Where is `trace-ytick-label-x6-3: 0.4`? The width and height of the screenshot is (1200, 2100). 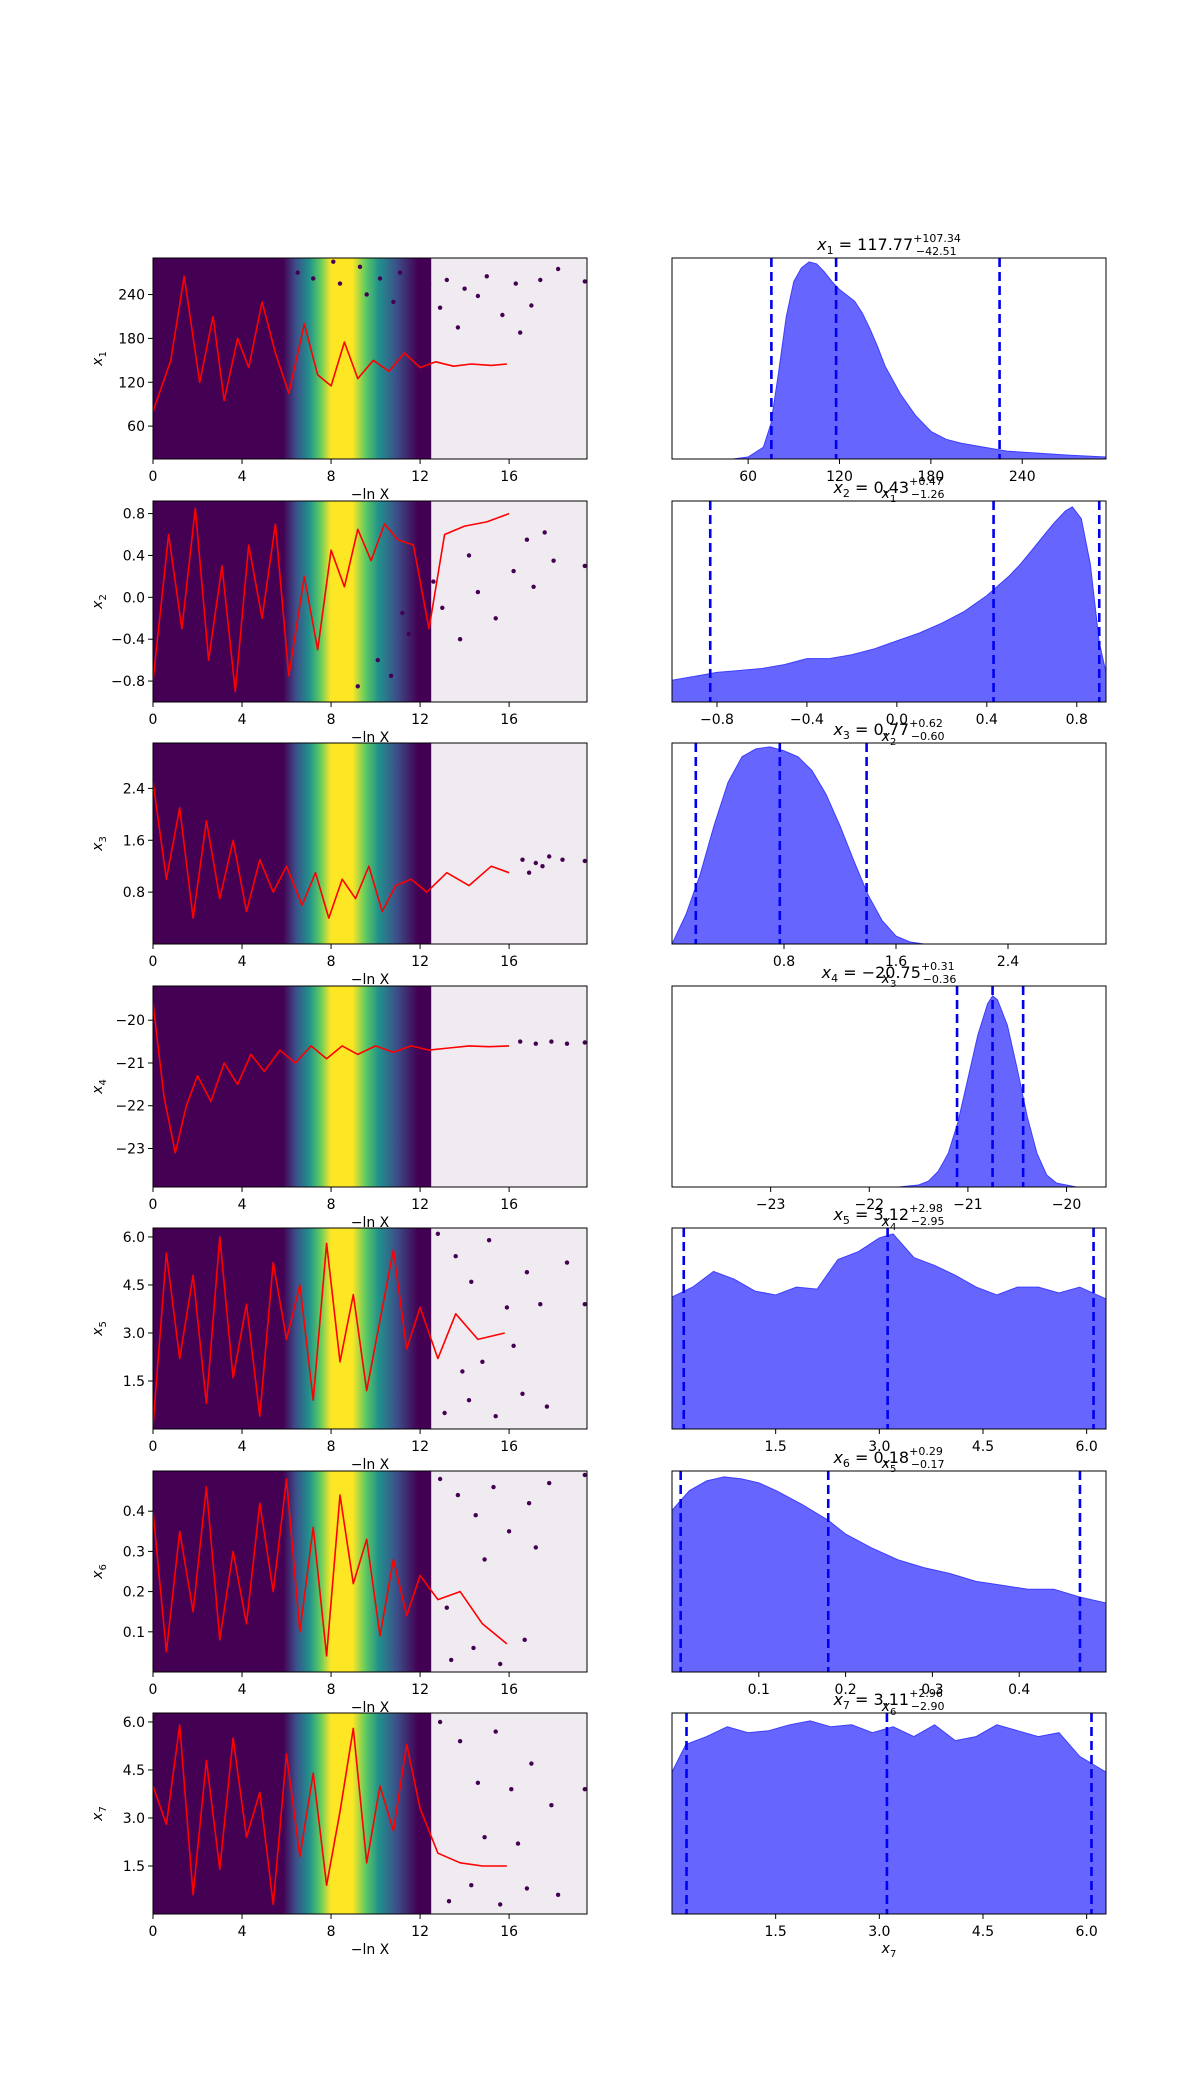
trace-ytick-label-x6-3: 0.4 is located at coordinates (134, 1512).